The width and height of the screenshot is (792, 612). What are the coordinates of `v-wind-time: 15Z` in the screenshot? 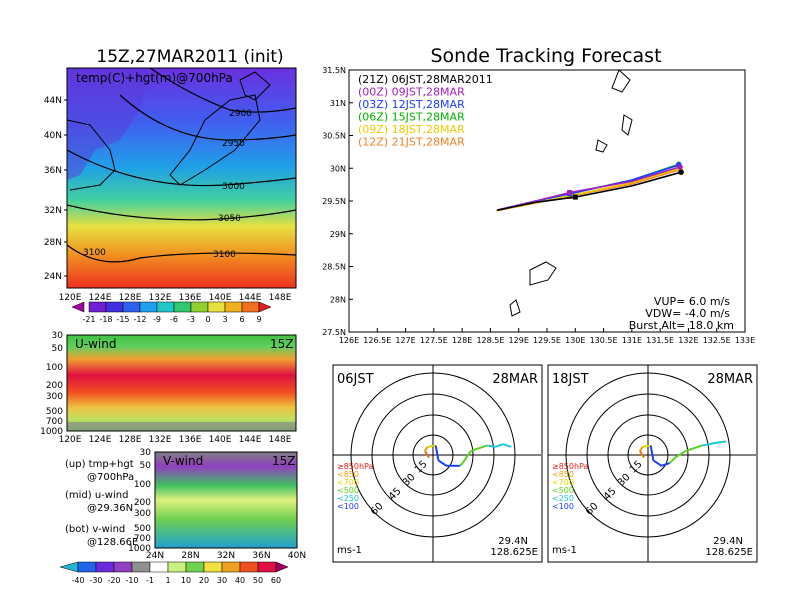 It's located at (284, 461).